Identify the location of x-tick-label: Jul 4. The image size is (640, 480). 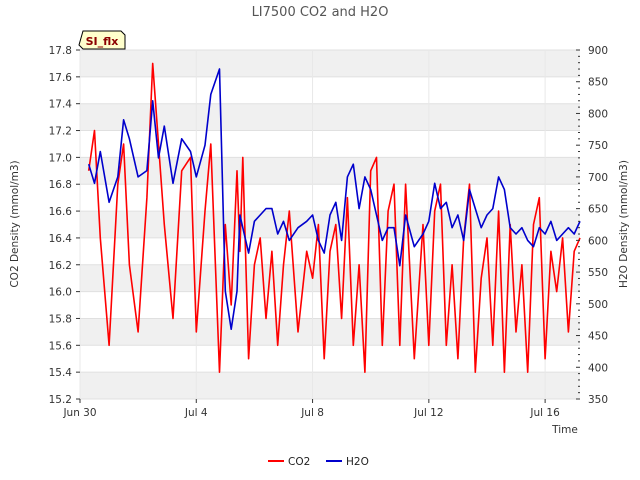
(196, 413).